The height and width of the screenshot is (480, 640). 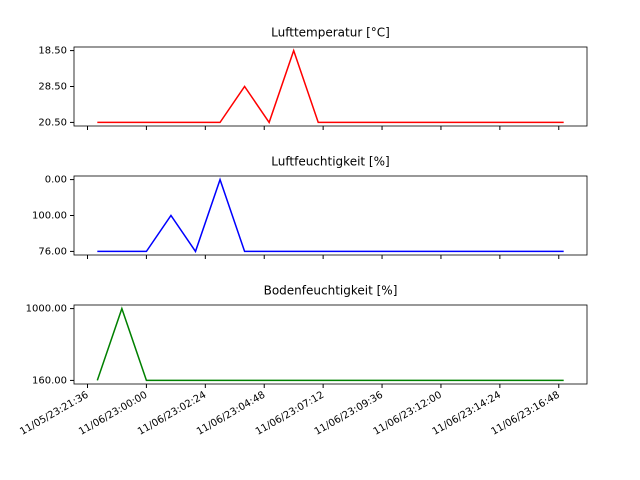 I want to click on y-tick-label: 1000.00, so click(x=46, y=309).